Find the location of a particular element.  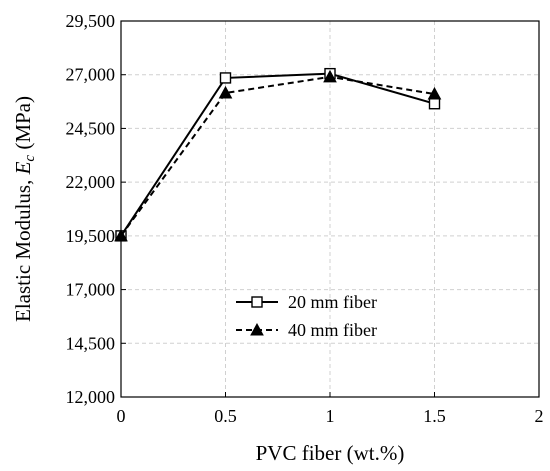

legend-item: 20 mm fiber is located at coordinates (306, 302).